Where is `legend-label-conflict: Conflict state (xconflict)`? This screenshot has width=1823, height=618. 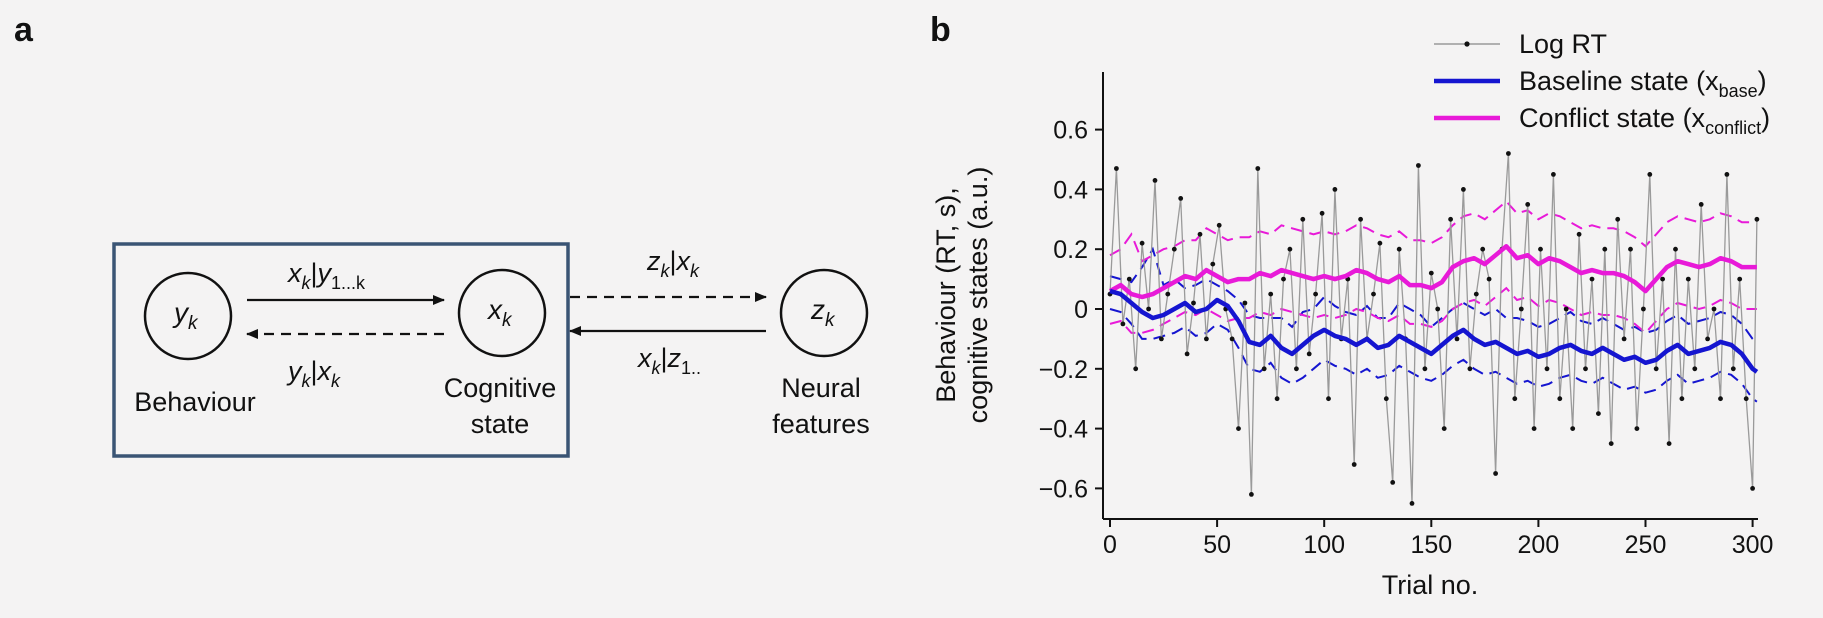 legend-label-conflict: Conflict state (xconflict) is located at coordinates (1644, 120).